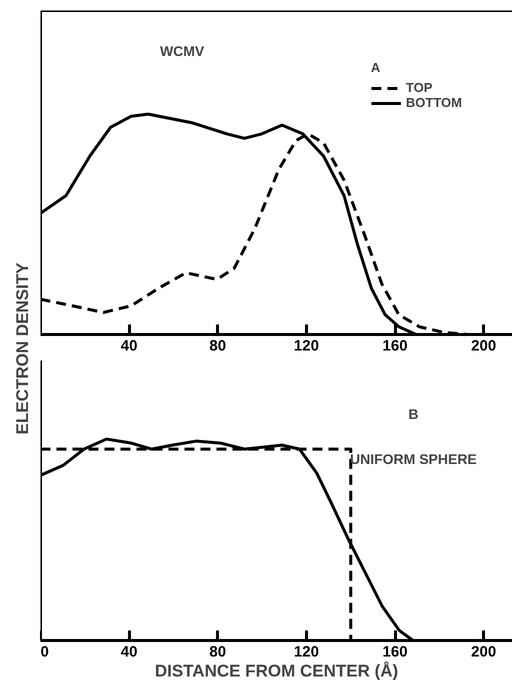  I want to click on annotation: UNIFORM SPHERE, so click(413, 458).